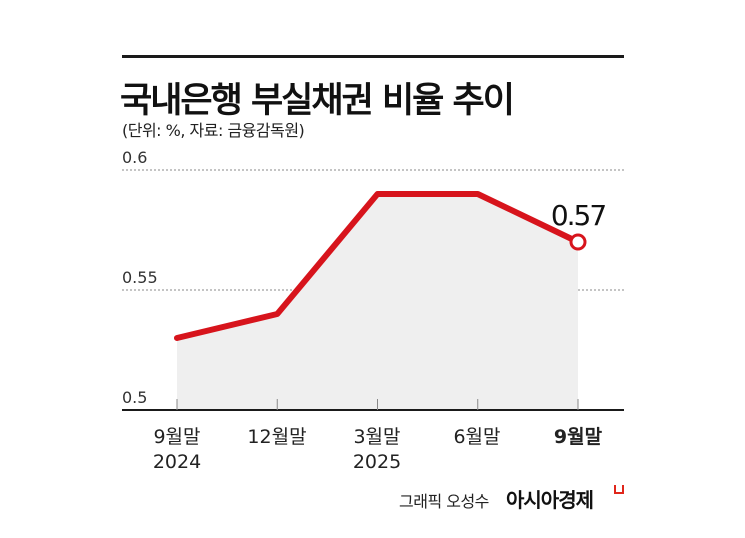  What do you see at coordinates (619, 489) in the screenshot?
I see `brand-mark-icon` at bounding box center [619, 489].